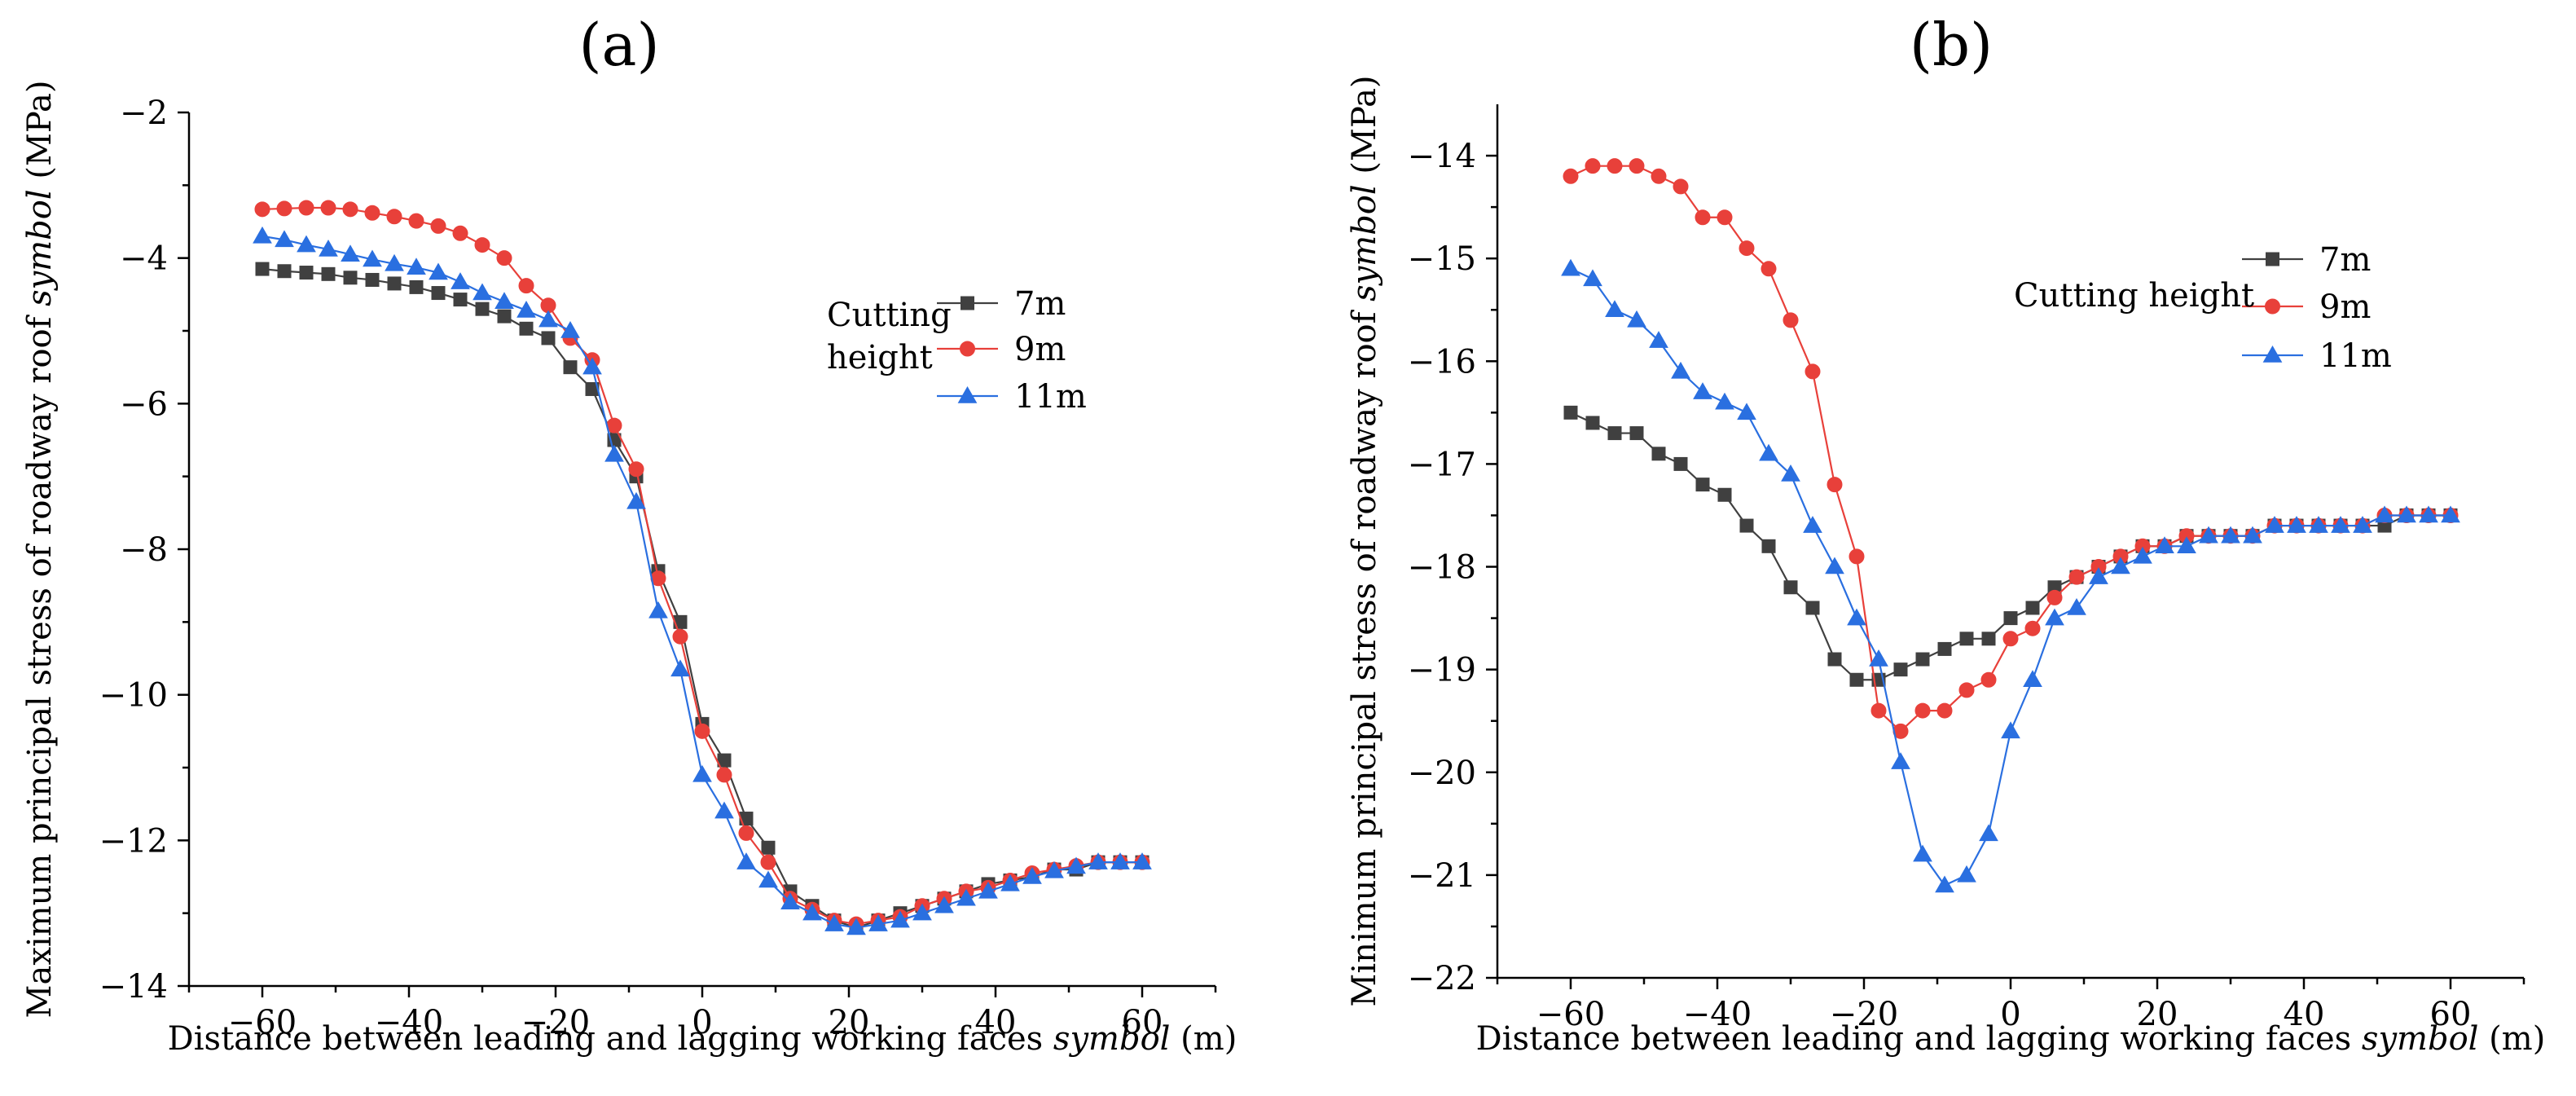 Image resolution: width=2576 pixels, height=1096 pixels. I want to click on legend-entry: 7m, so click(1040, 304).